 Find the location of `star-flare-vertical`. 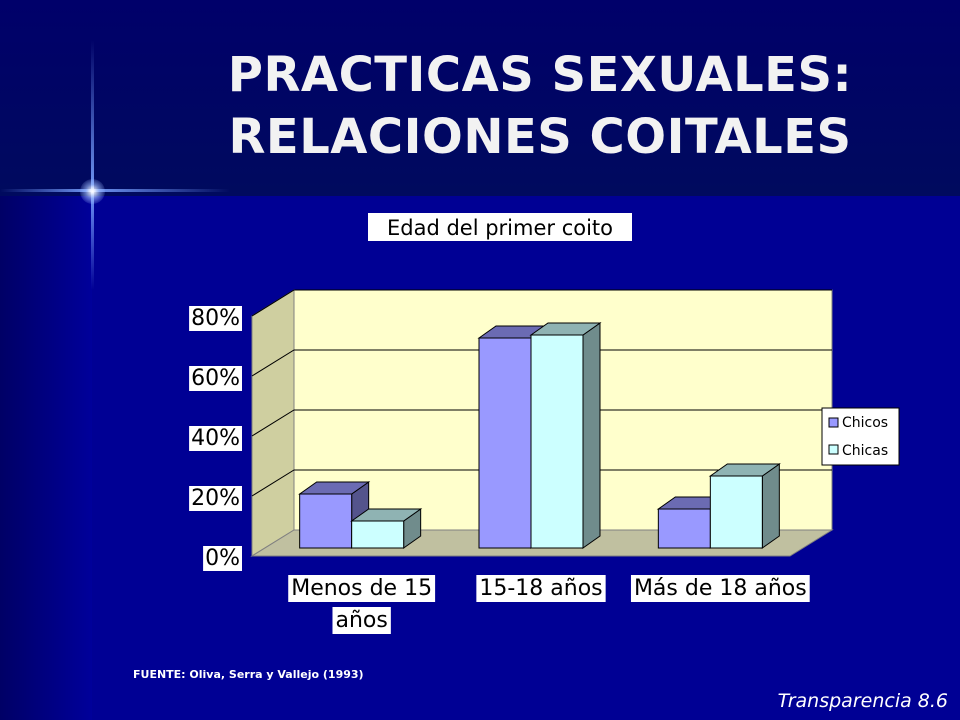

star-flare-vertical is located at coordinates (92, 165).